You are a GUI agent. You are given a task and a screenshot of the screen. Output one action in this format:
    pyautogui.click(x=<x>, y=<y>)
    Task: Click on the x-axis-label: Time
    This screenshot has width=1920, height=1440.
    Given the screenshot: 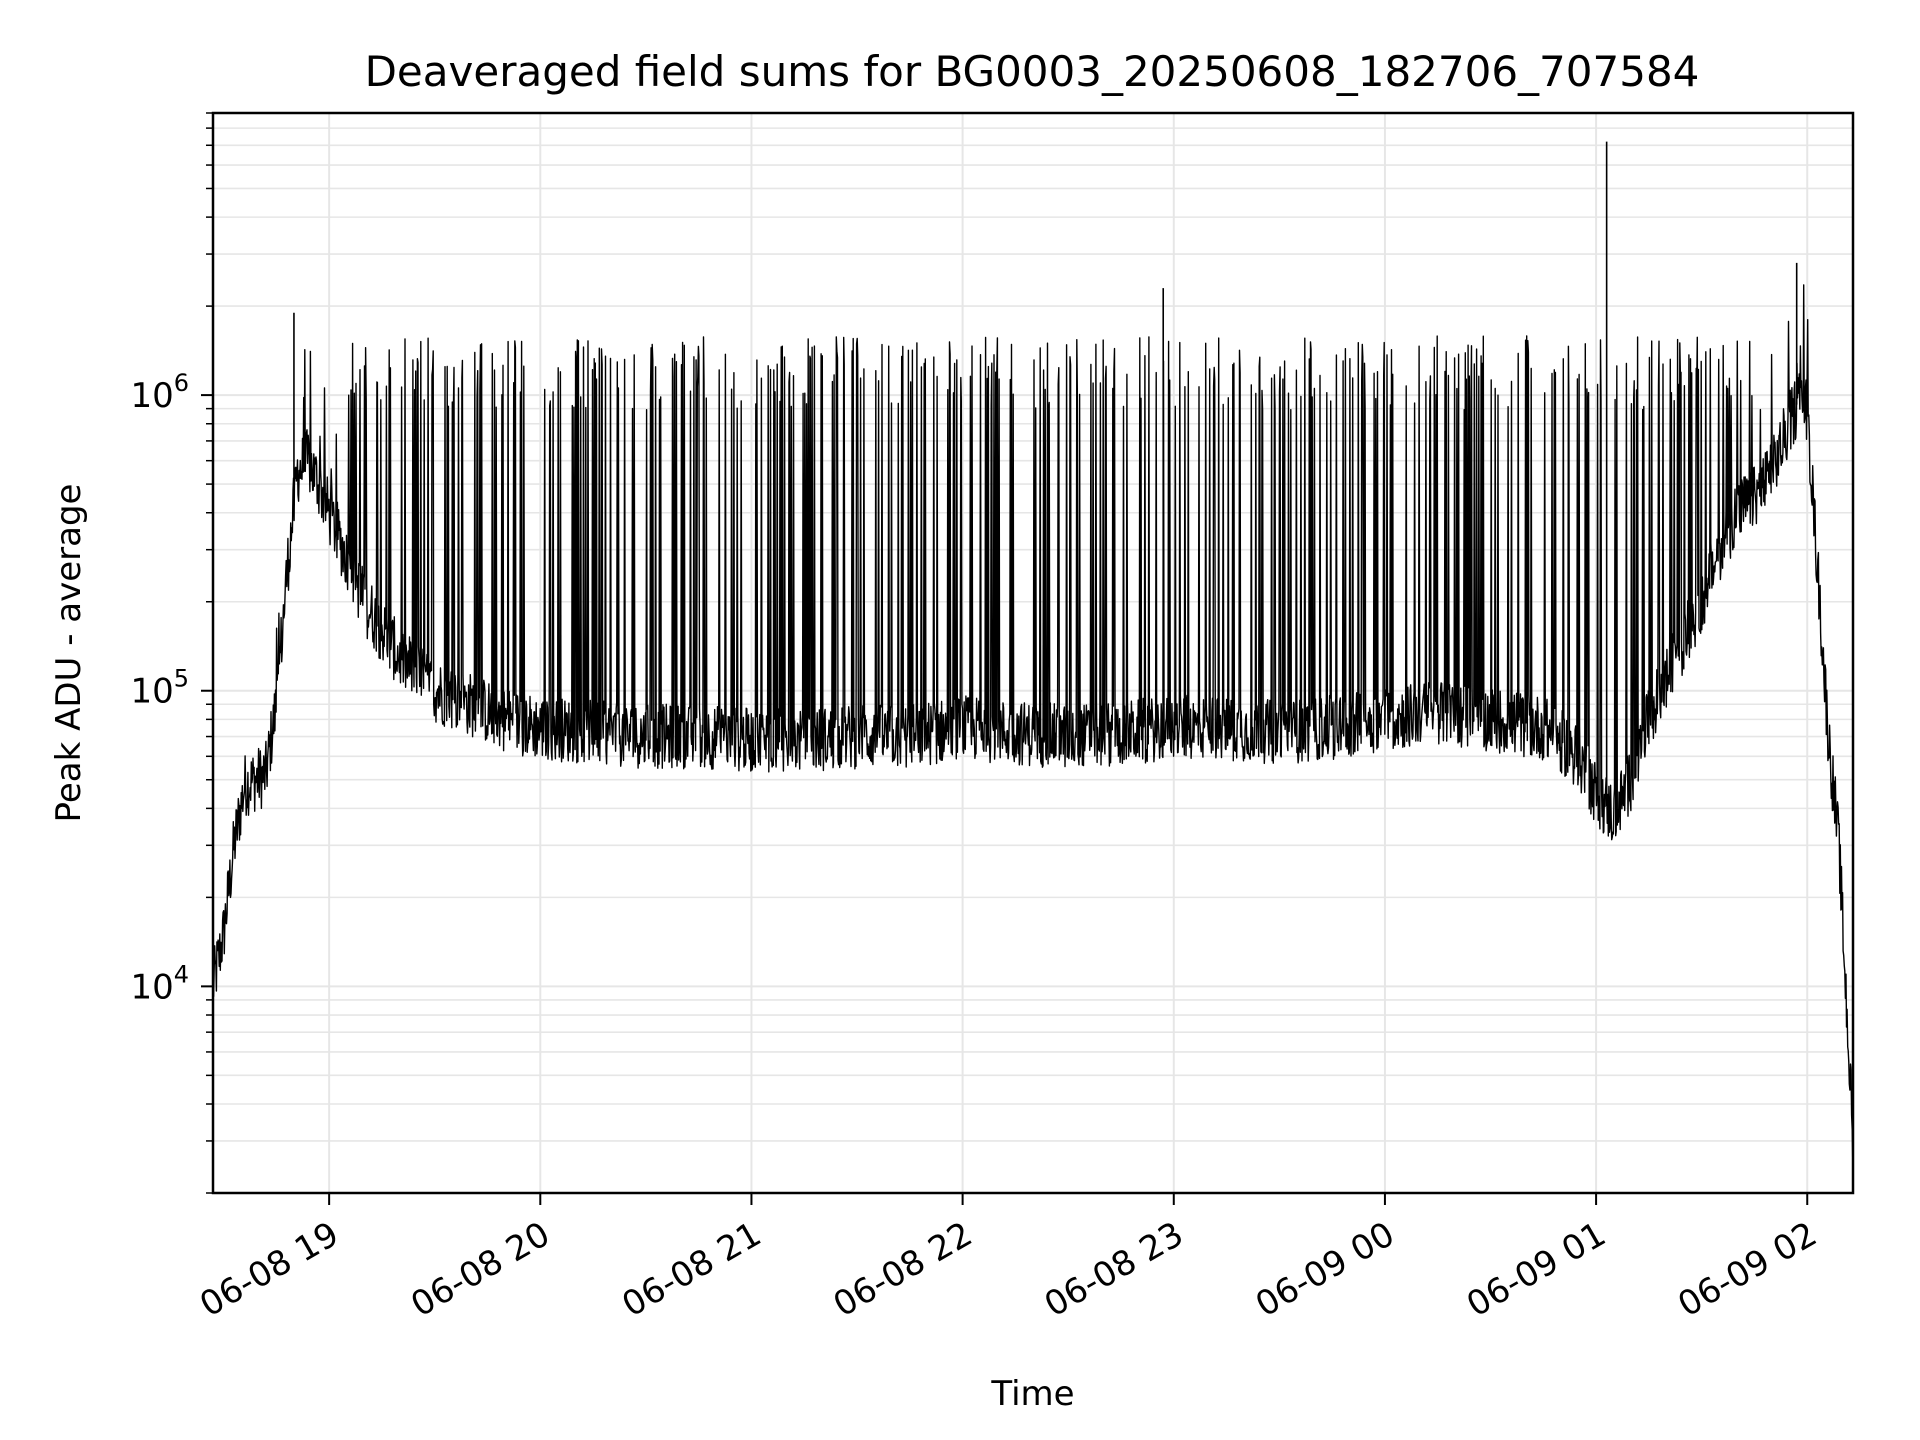 What is the action you would take?
    pyautogui.click(x=1032, y=1394)
    